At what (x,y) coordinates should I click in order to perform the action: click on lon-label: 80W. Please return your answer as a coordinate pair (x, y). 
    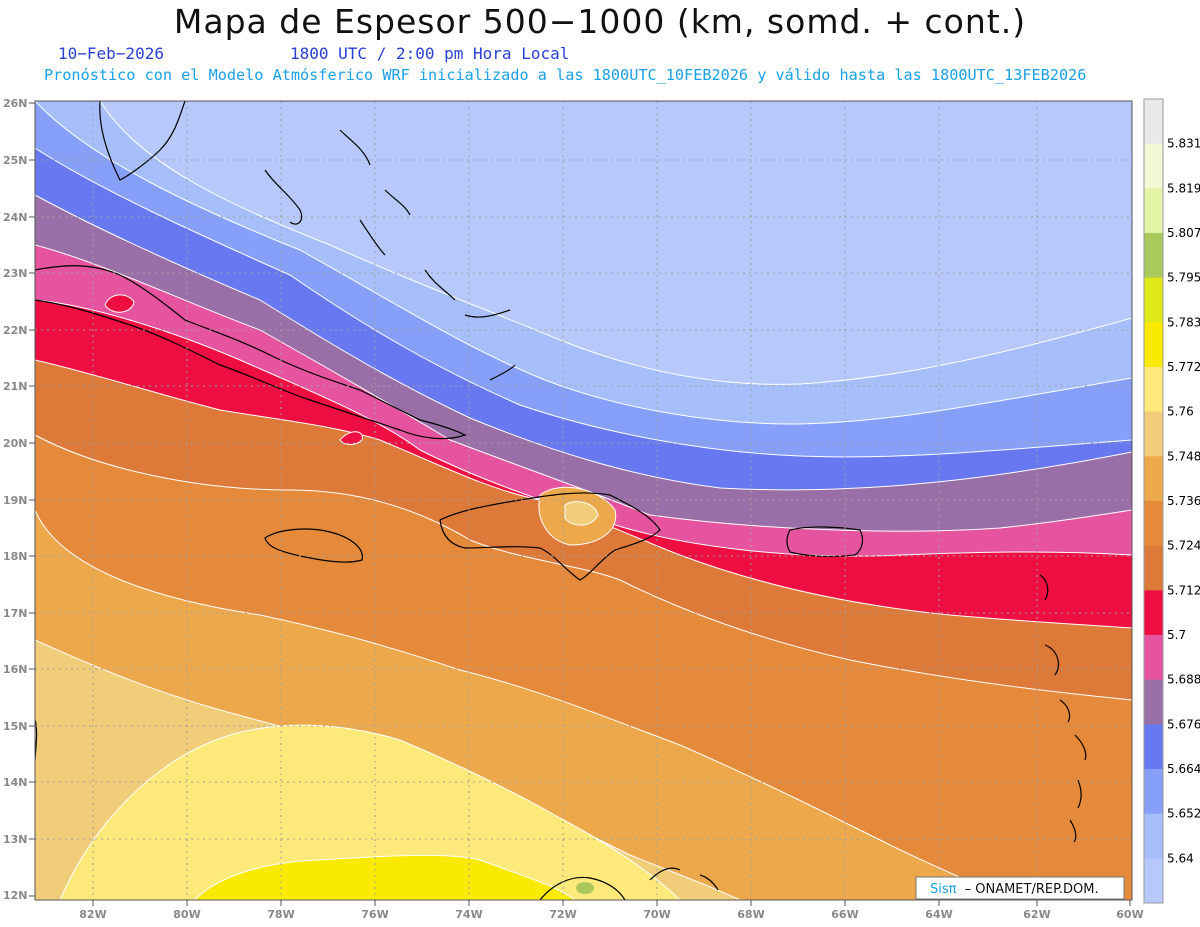
    Looking at the image, I should click on (186, 914).